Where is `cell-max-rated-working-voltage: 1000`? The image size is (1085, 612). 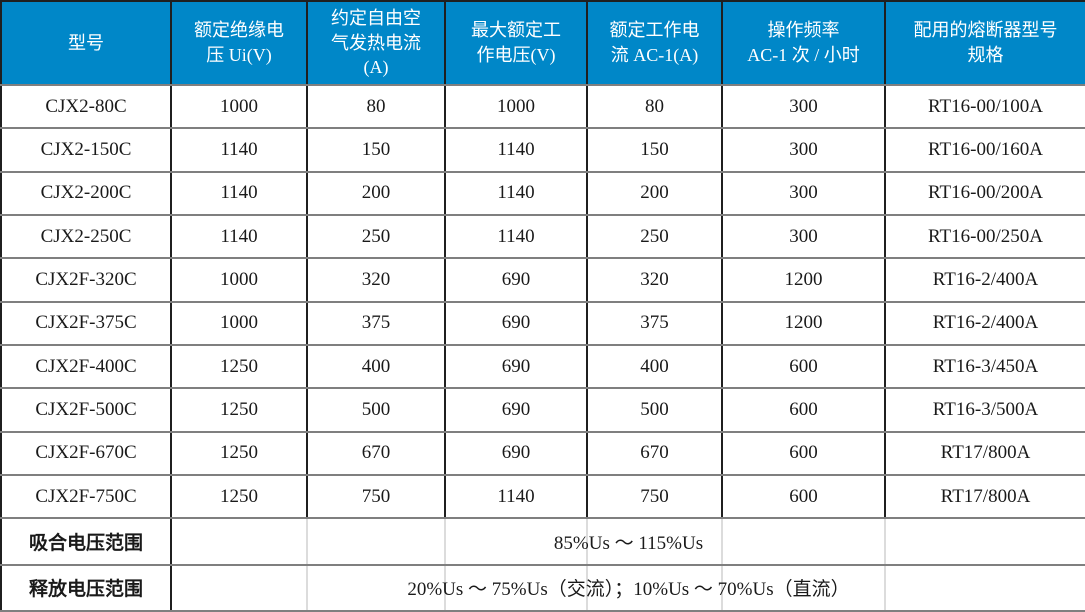 cell-max-rated-working-voltage: 1000 is located at coordinates (516, 106).